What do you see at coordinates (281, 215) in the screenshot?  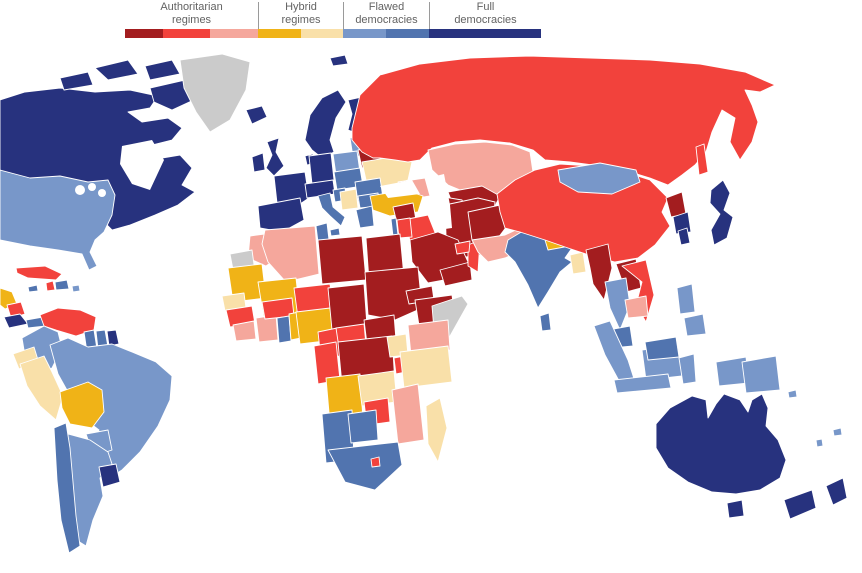 I see `region-iberia` at bounding box center [281, 215].